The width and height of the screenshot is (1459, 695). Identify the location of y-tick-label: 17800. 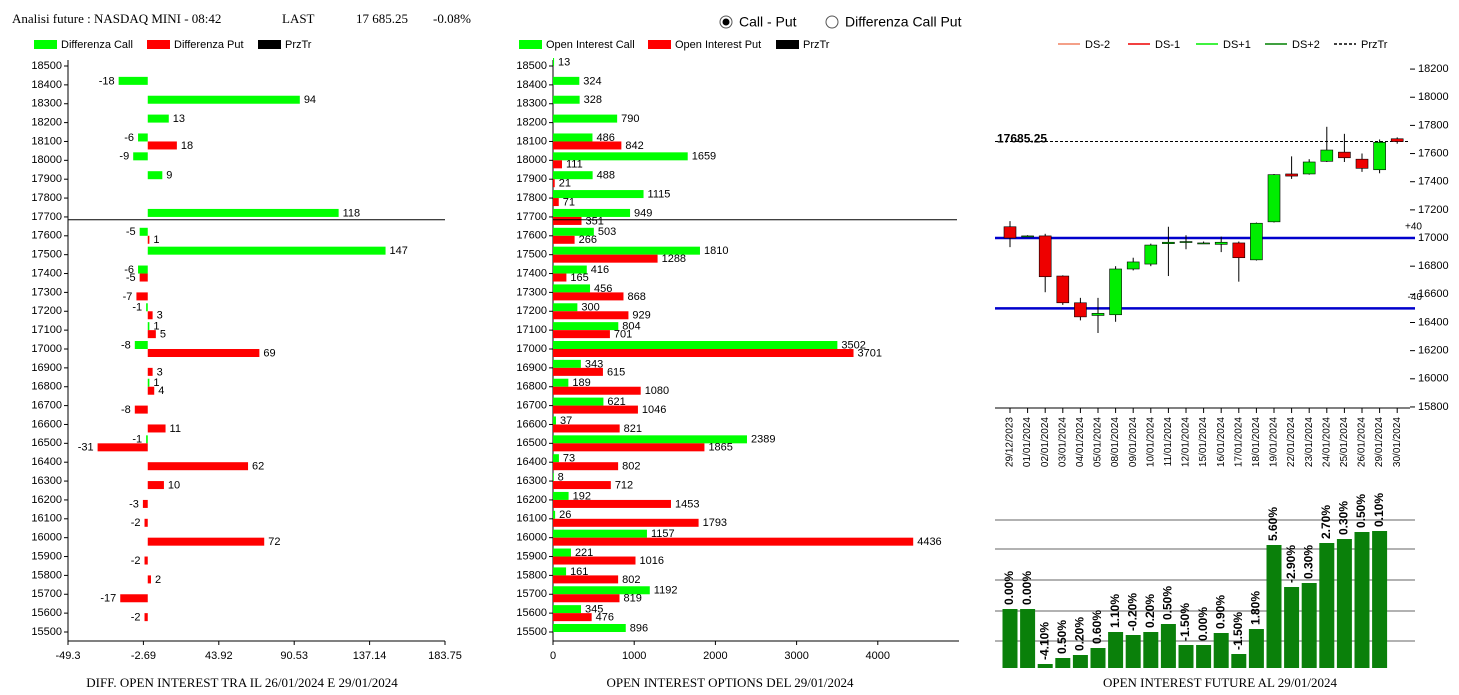
(531, 198).